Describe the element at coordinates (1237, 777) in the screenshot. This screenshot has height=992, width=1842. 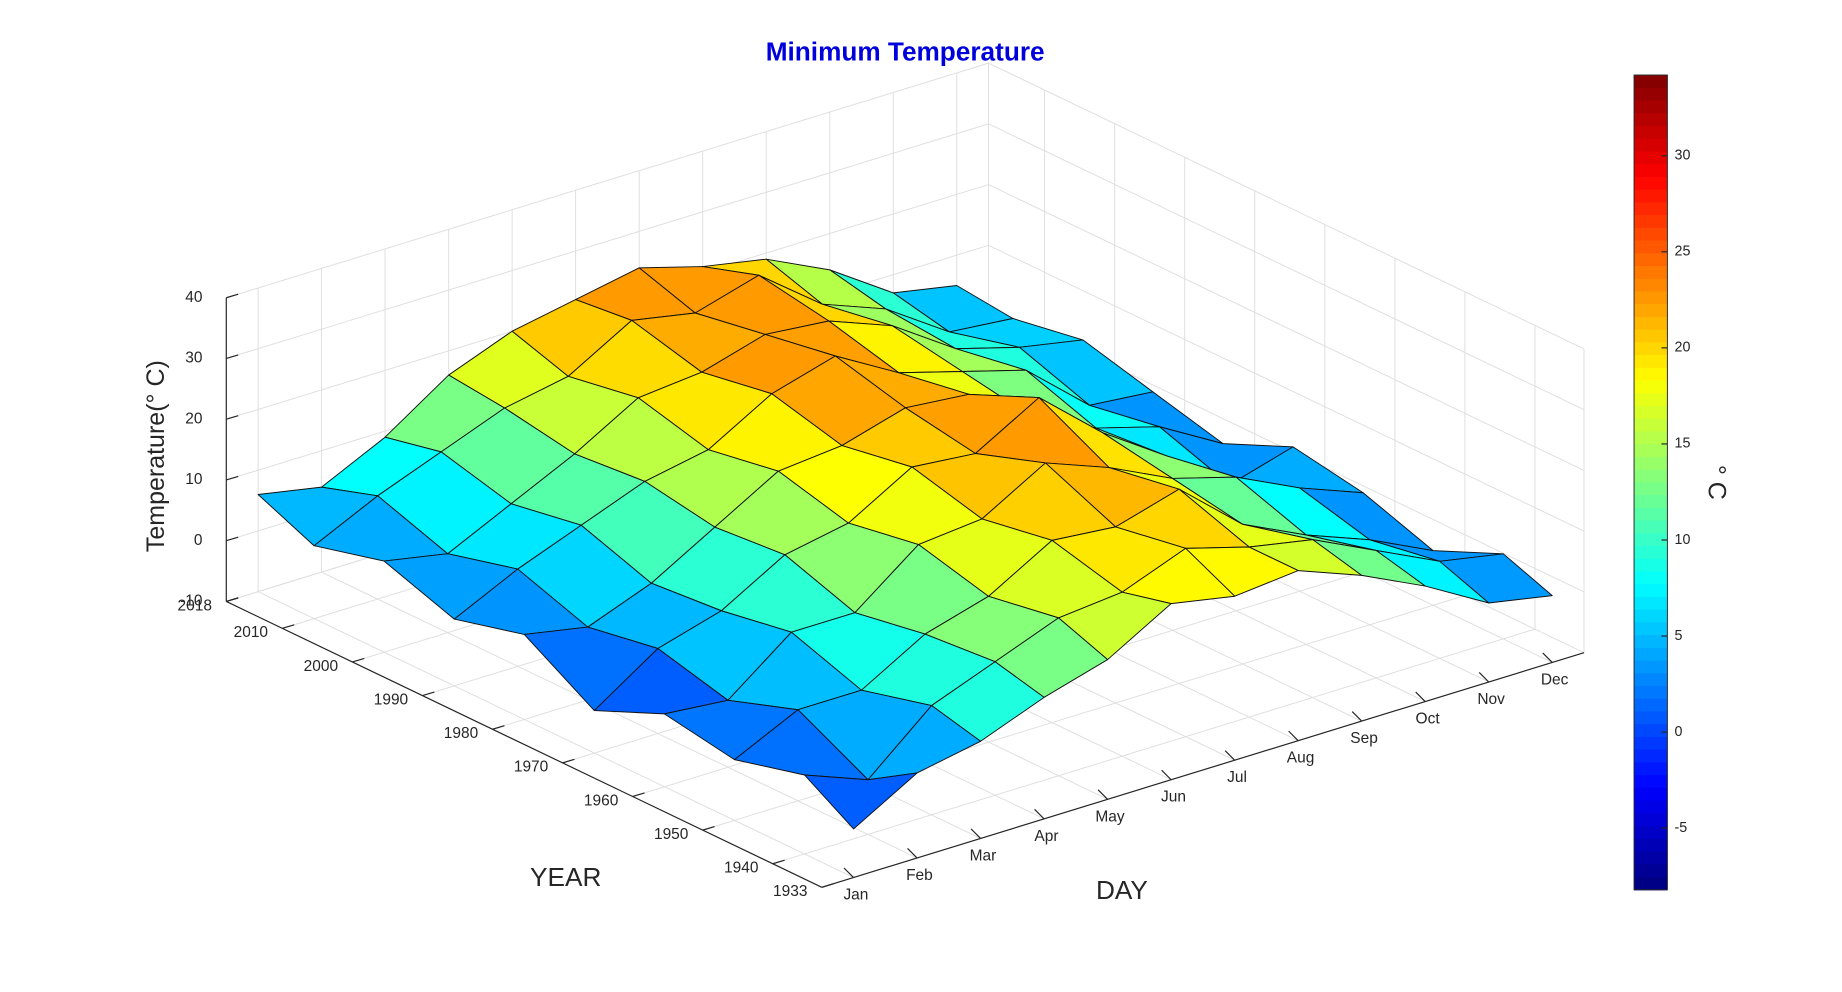
I see `x-tick-label: Jul` at that location.